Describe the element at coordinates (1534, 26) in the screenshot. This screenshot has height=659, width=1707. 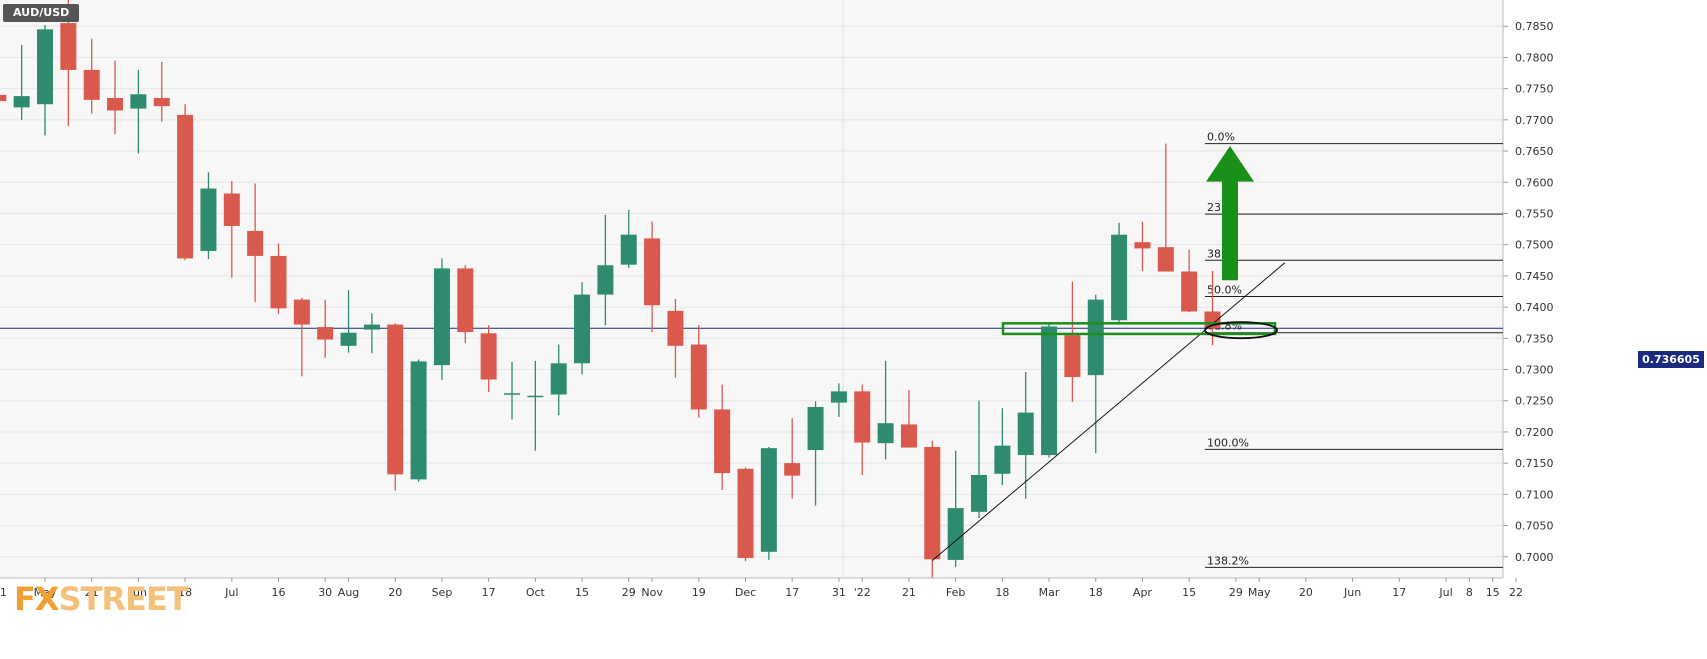
I see `y-tick-label: 0.7850` at that location.